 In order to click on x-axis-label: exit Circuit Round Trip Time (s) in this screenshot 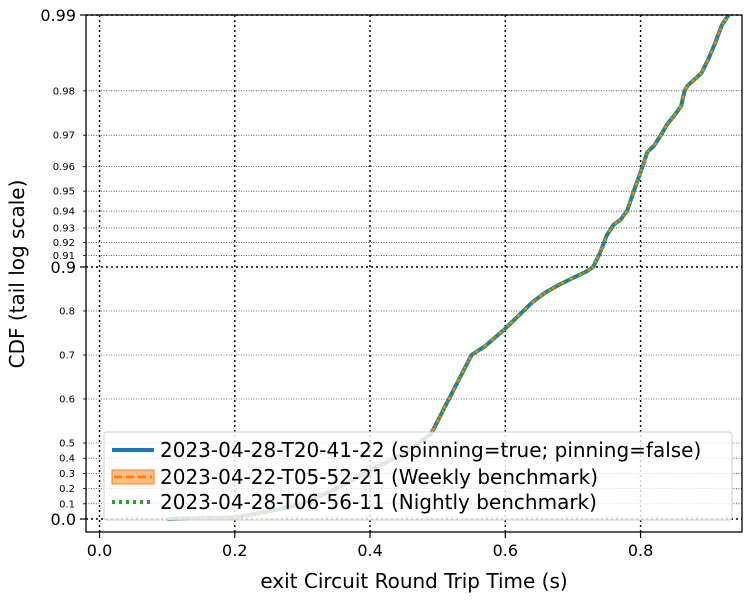, I will do `click(413, 581)`.